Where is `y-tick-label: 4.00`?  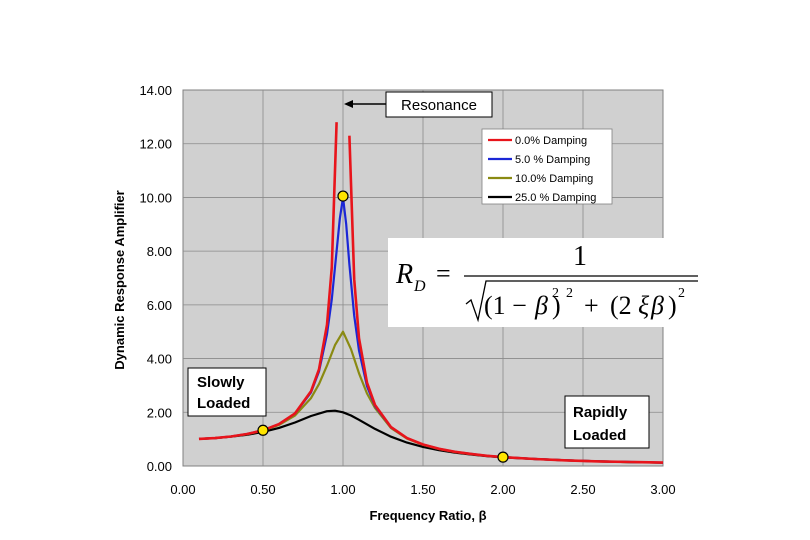 y-tick-label: 4.00 is located at coordinates (159, 359).